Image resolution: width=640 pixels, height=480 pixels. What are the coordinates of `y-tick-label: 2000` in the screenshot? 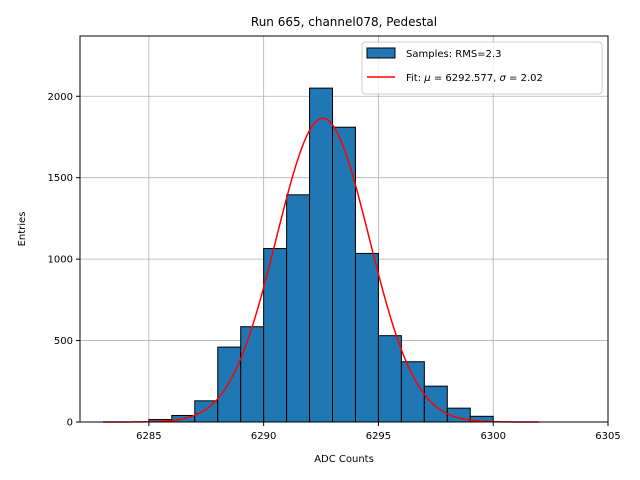 It's located at (60, 97).